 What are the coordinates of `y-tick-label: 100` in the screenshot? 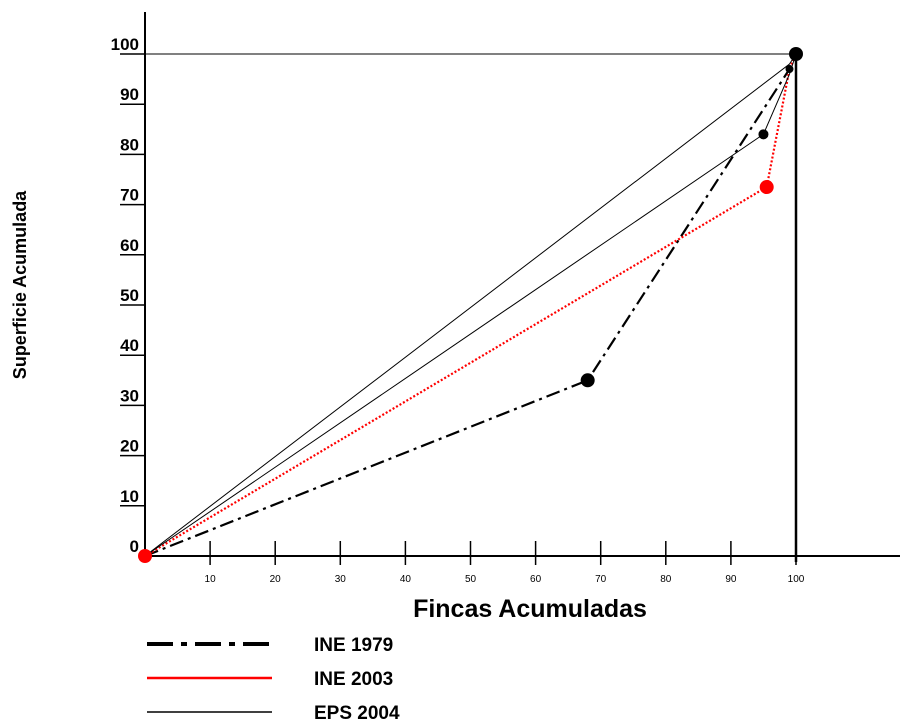 It's located at (125, 44).